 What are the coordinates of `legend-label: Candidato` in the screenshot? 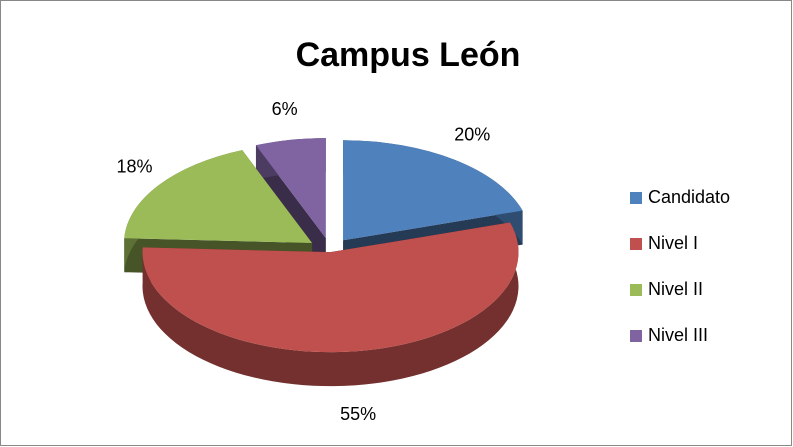 It's located at (689, 197).